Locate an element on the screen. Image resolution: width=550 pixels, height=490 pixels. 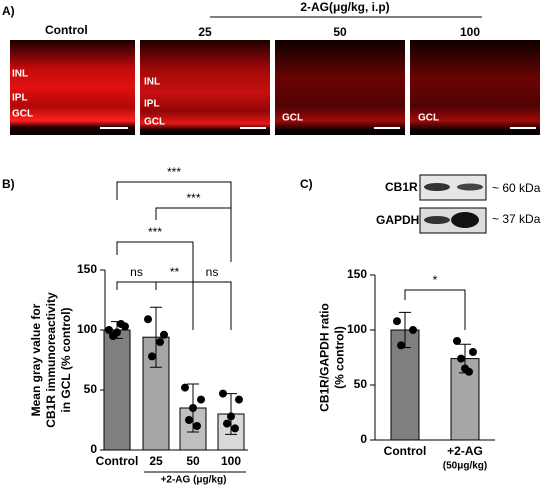
dose-label: 50 is located at coordinates (340, 32).